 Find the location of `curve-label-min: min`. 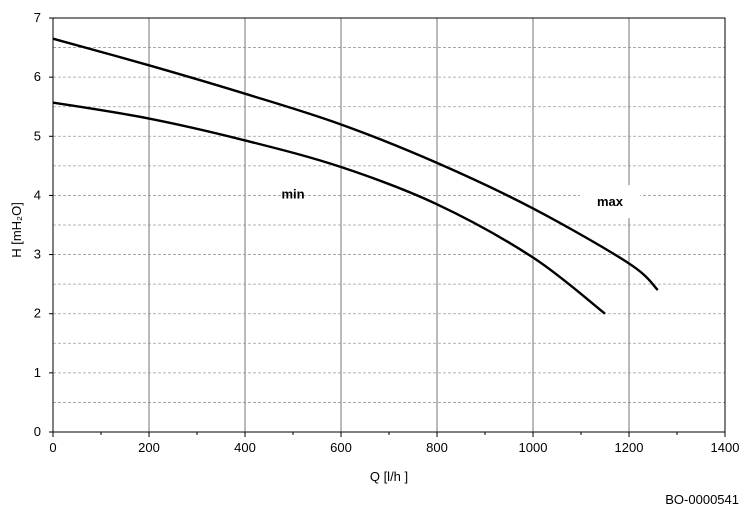

curve-label-min: min is located at coordinates (292, 193).